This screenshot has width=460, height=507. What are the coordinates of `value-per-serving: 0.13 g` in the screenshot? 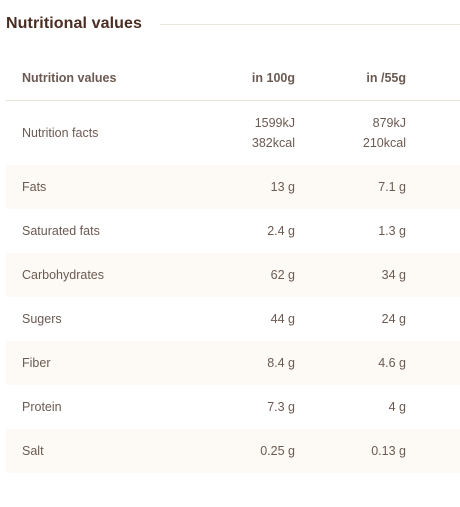 It's located at (388, 451).